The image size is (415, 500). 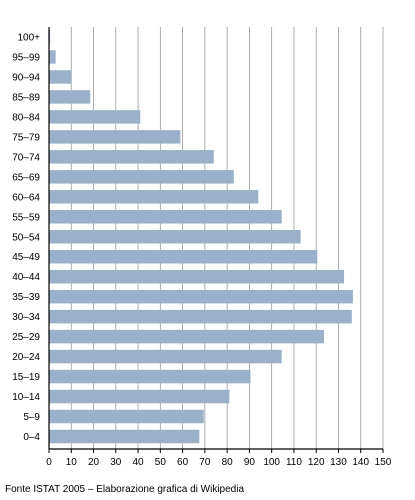 What do you see at coordinates (26, 377) in the screenshot?
I see `category-label: 15–19` at bounding box center [26, 377].